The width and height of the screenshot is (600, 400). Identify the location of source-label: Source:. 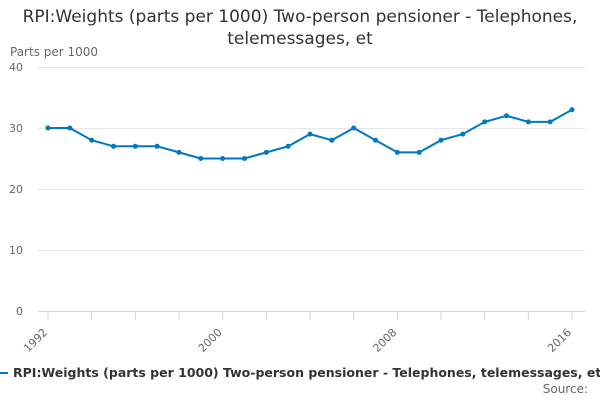
(565, 389).